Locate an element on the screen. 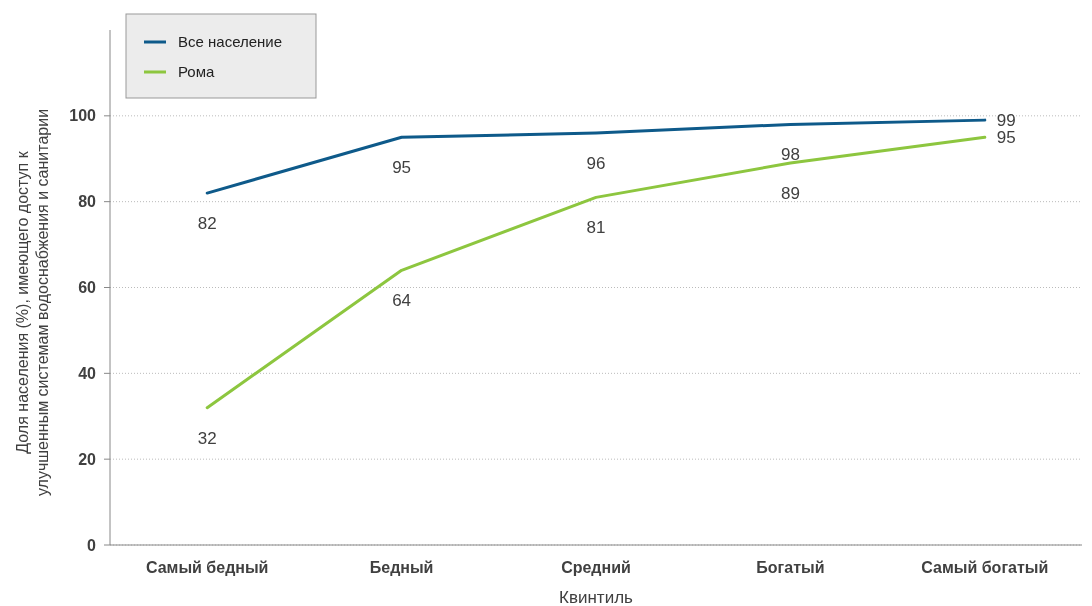 This screenshot has width=1092, height=606. data-label: 32 is located at coordinates (207, 438).